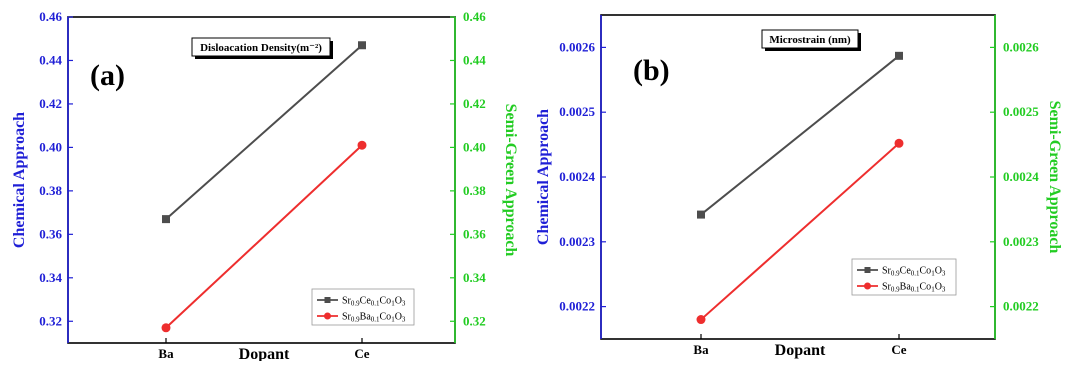 The image size is (1069, 366). I want to click on right-y-tick-label: 0.0022, so click(1021, 306).